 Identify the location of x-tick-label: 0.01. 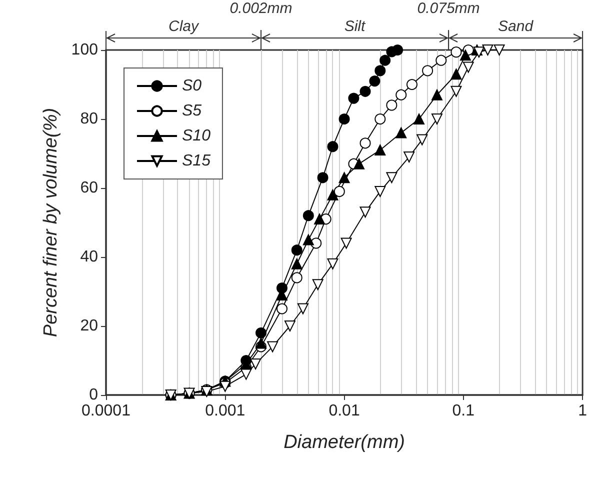
(344, 411).